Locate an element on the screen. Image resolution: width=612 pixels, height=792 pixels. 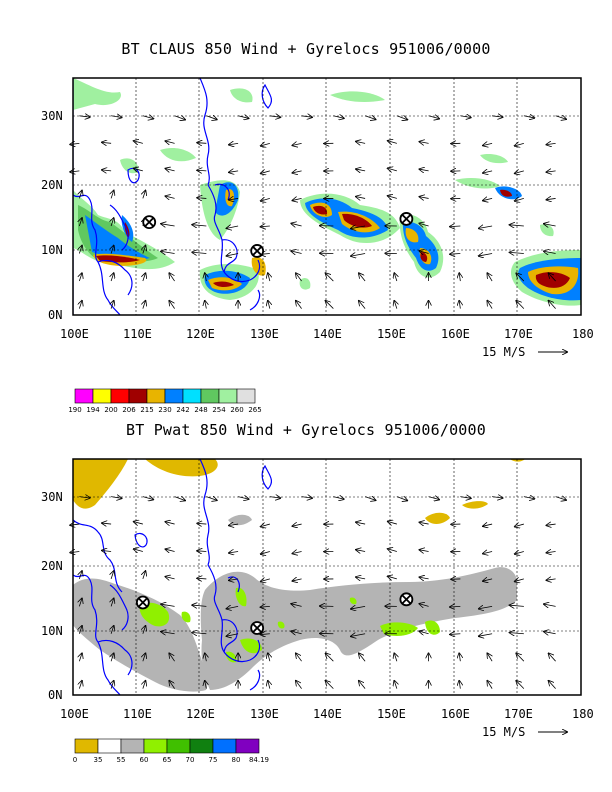
panel1-xtick: 140E is located at coordinates (327, 334).